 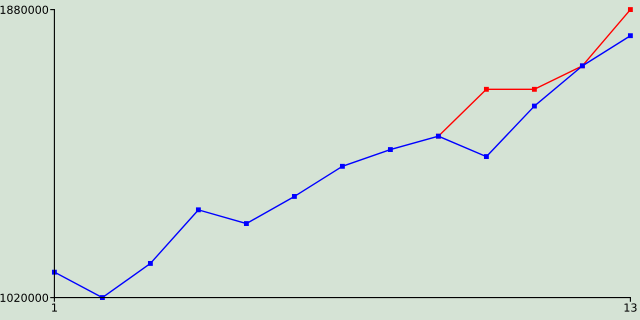 I want to click on x-tick-label: 1, so click(x=54, y=308).